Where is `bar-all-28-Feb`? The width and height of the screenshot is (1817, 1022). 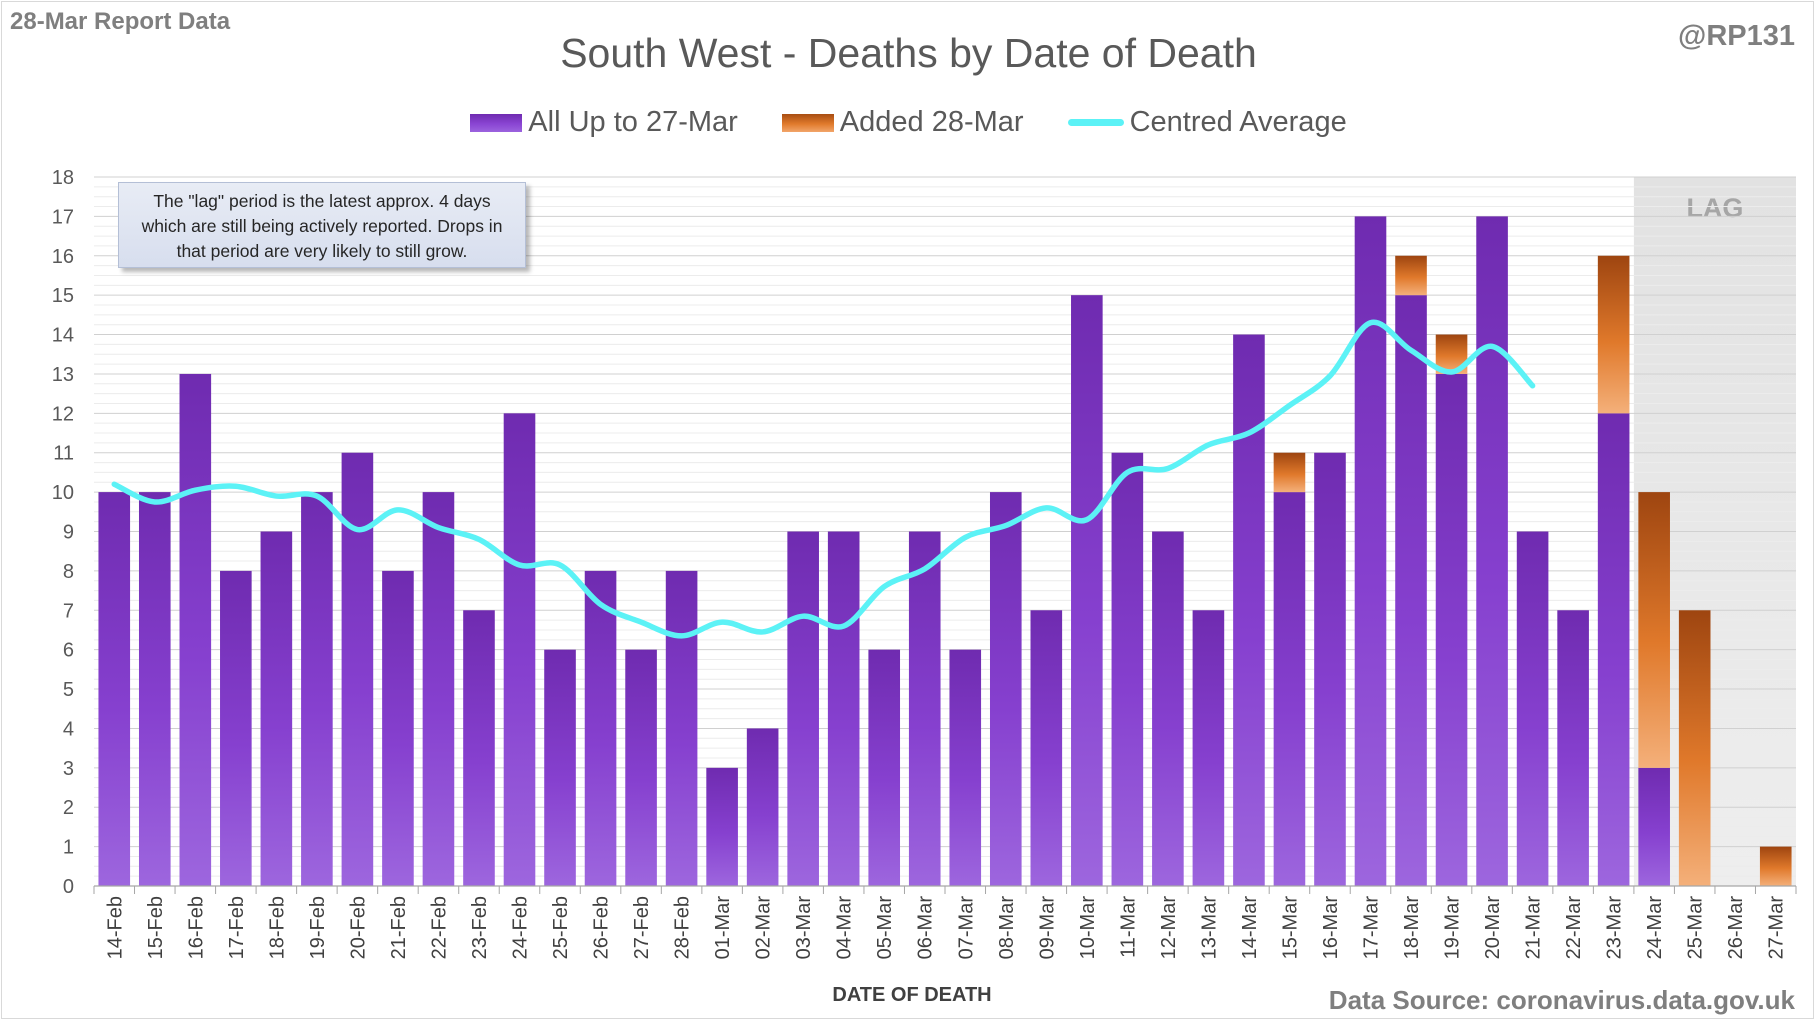
bar-all-28-Feb is located at coordinates (681, 728).